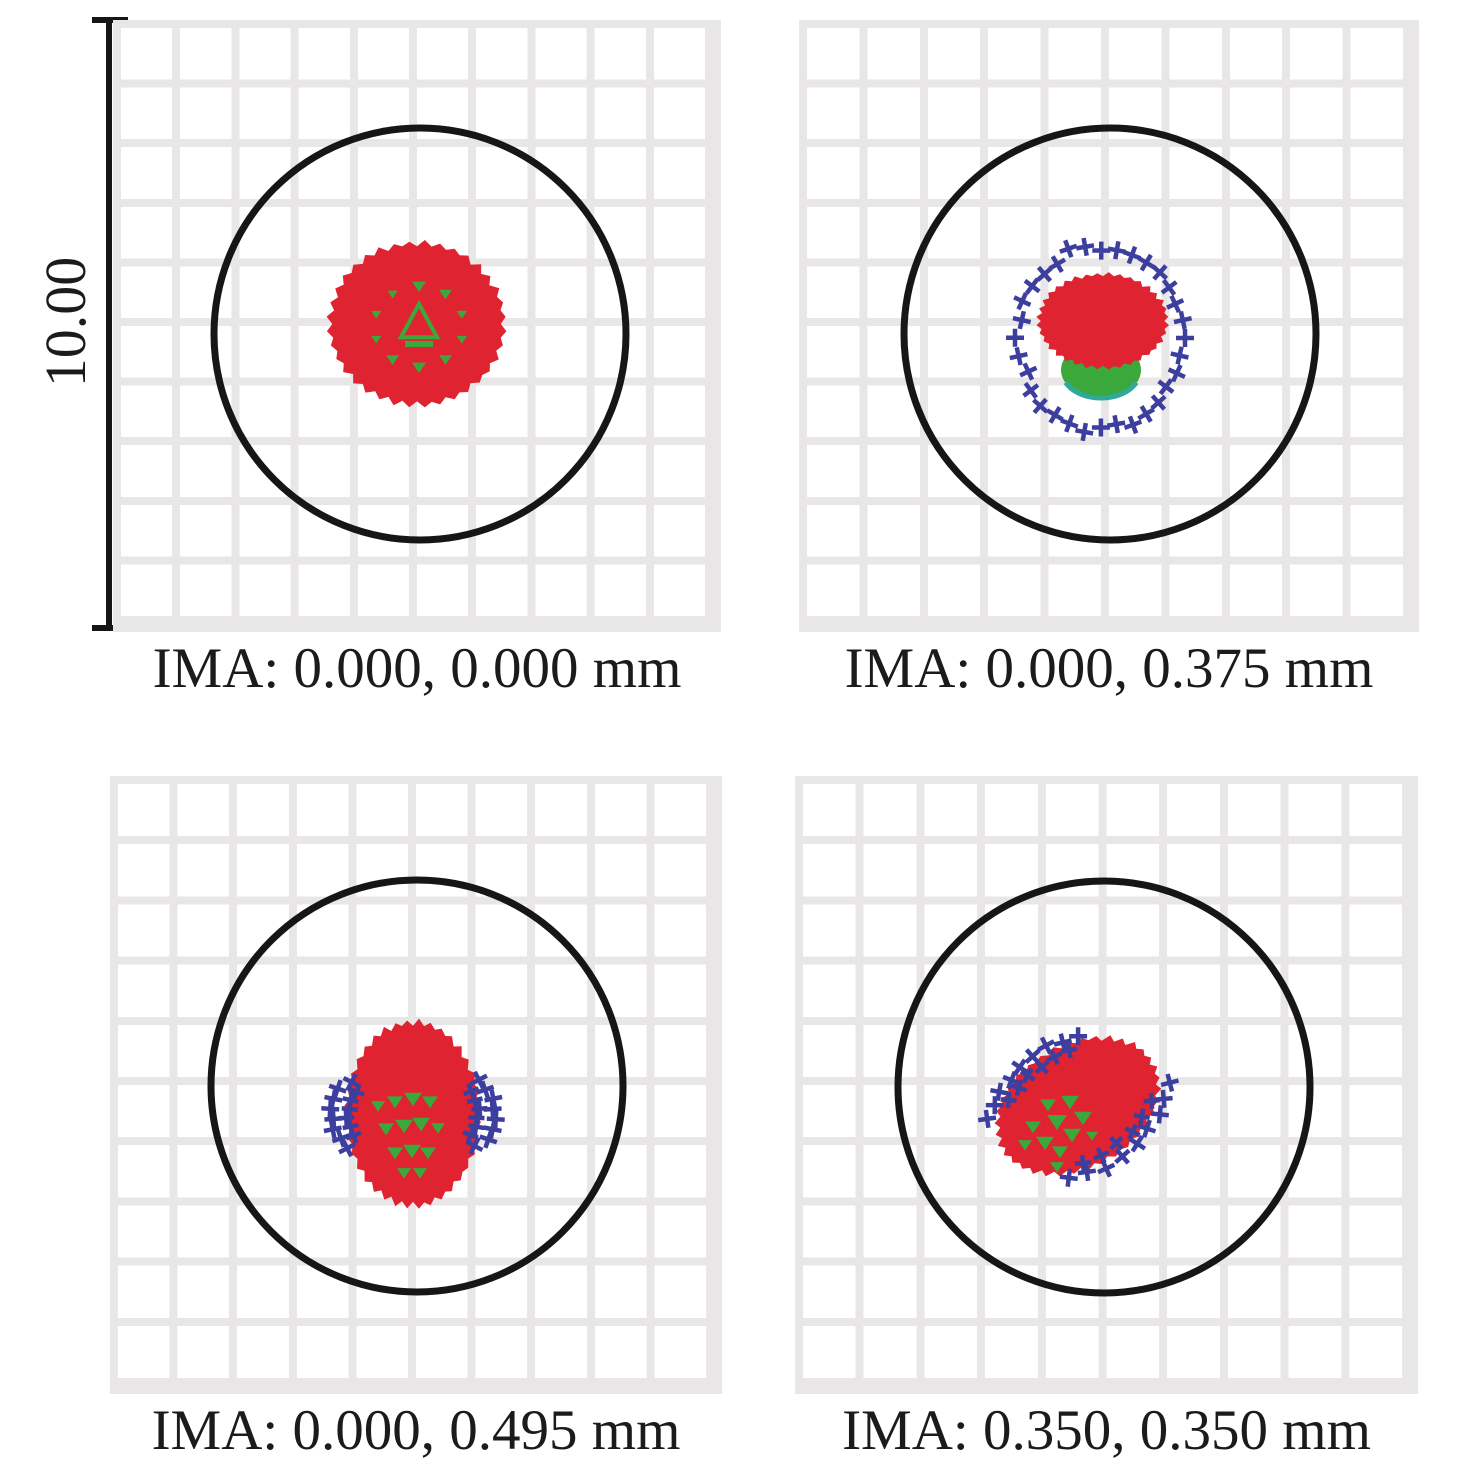  Describe the element at coordinates (65, 322) in the screenshot. I see `scale-bar-label: 10.00` at that location.